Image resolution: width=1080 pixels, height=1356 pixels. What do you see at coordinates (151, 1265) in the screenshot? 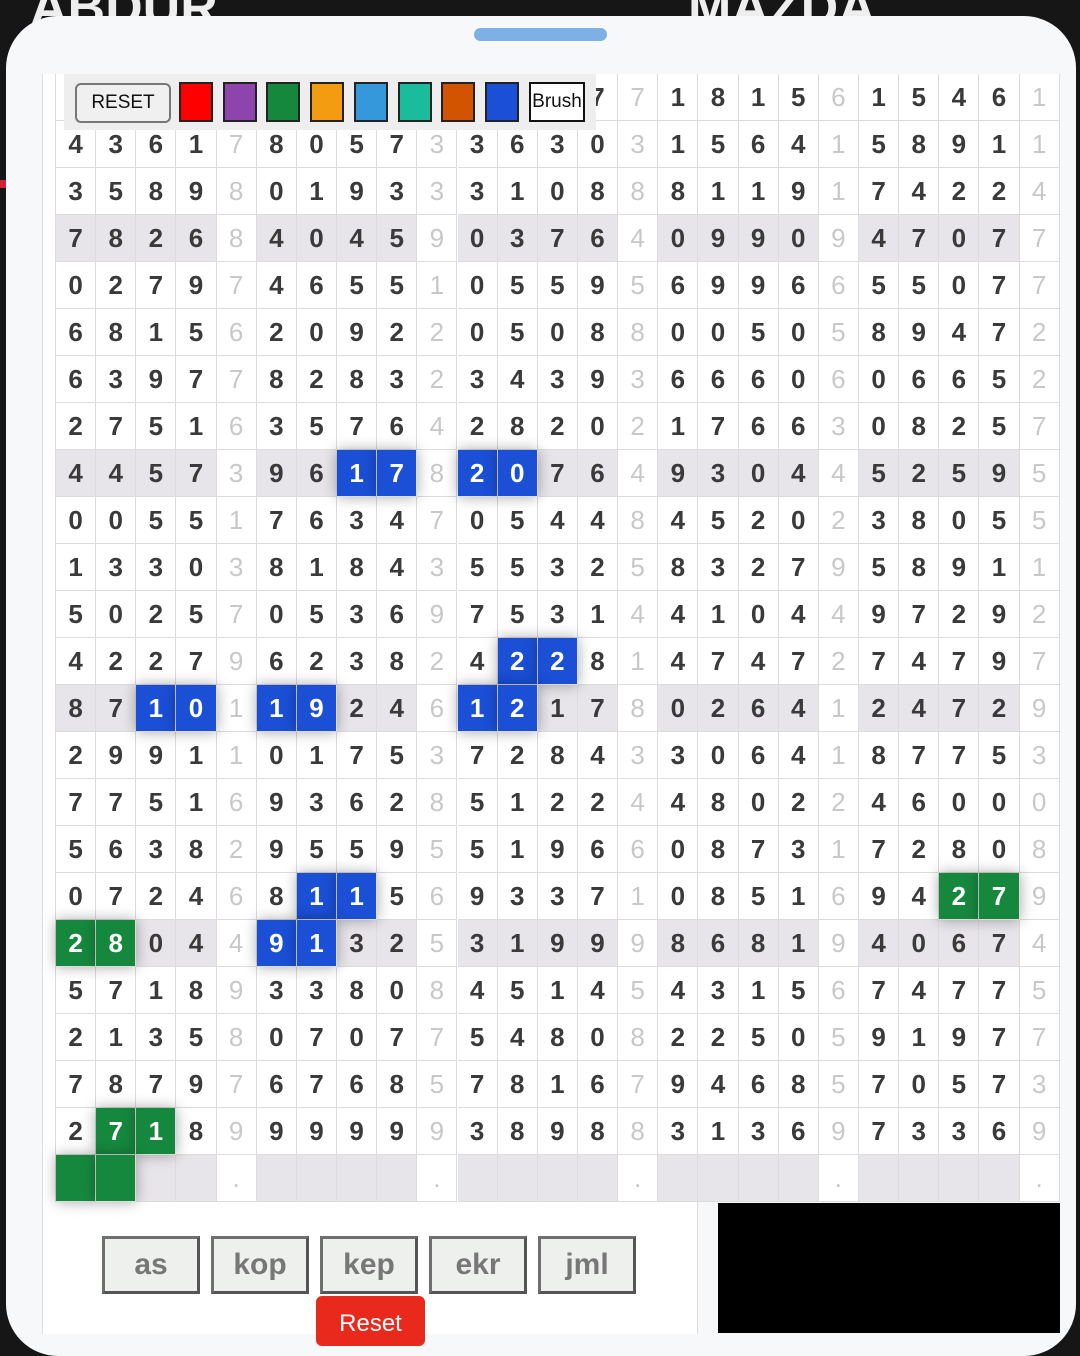
I see `action-button: as` at bounding box center [151, 1265].